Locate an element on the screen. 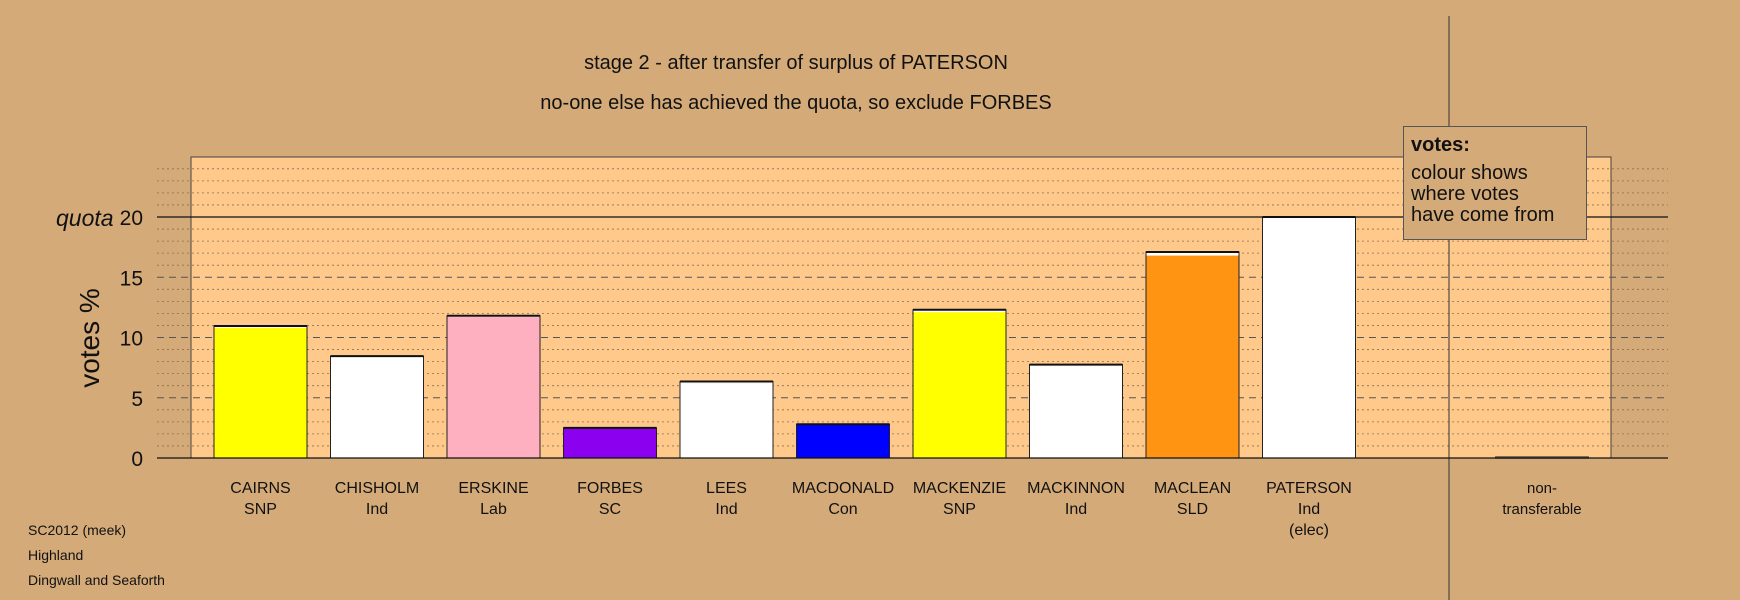  candidate-name: CAIRNS is located at coordinates (260, 488).